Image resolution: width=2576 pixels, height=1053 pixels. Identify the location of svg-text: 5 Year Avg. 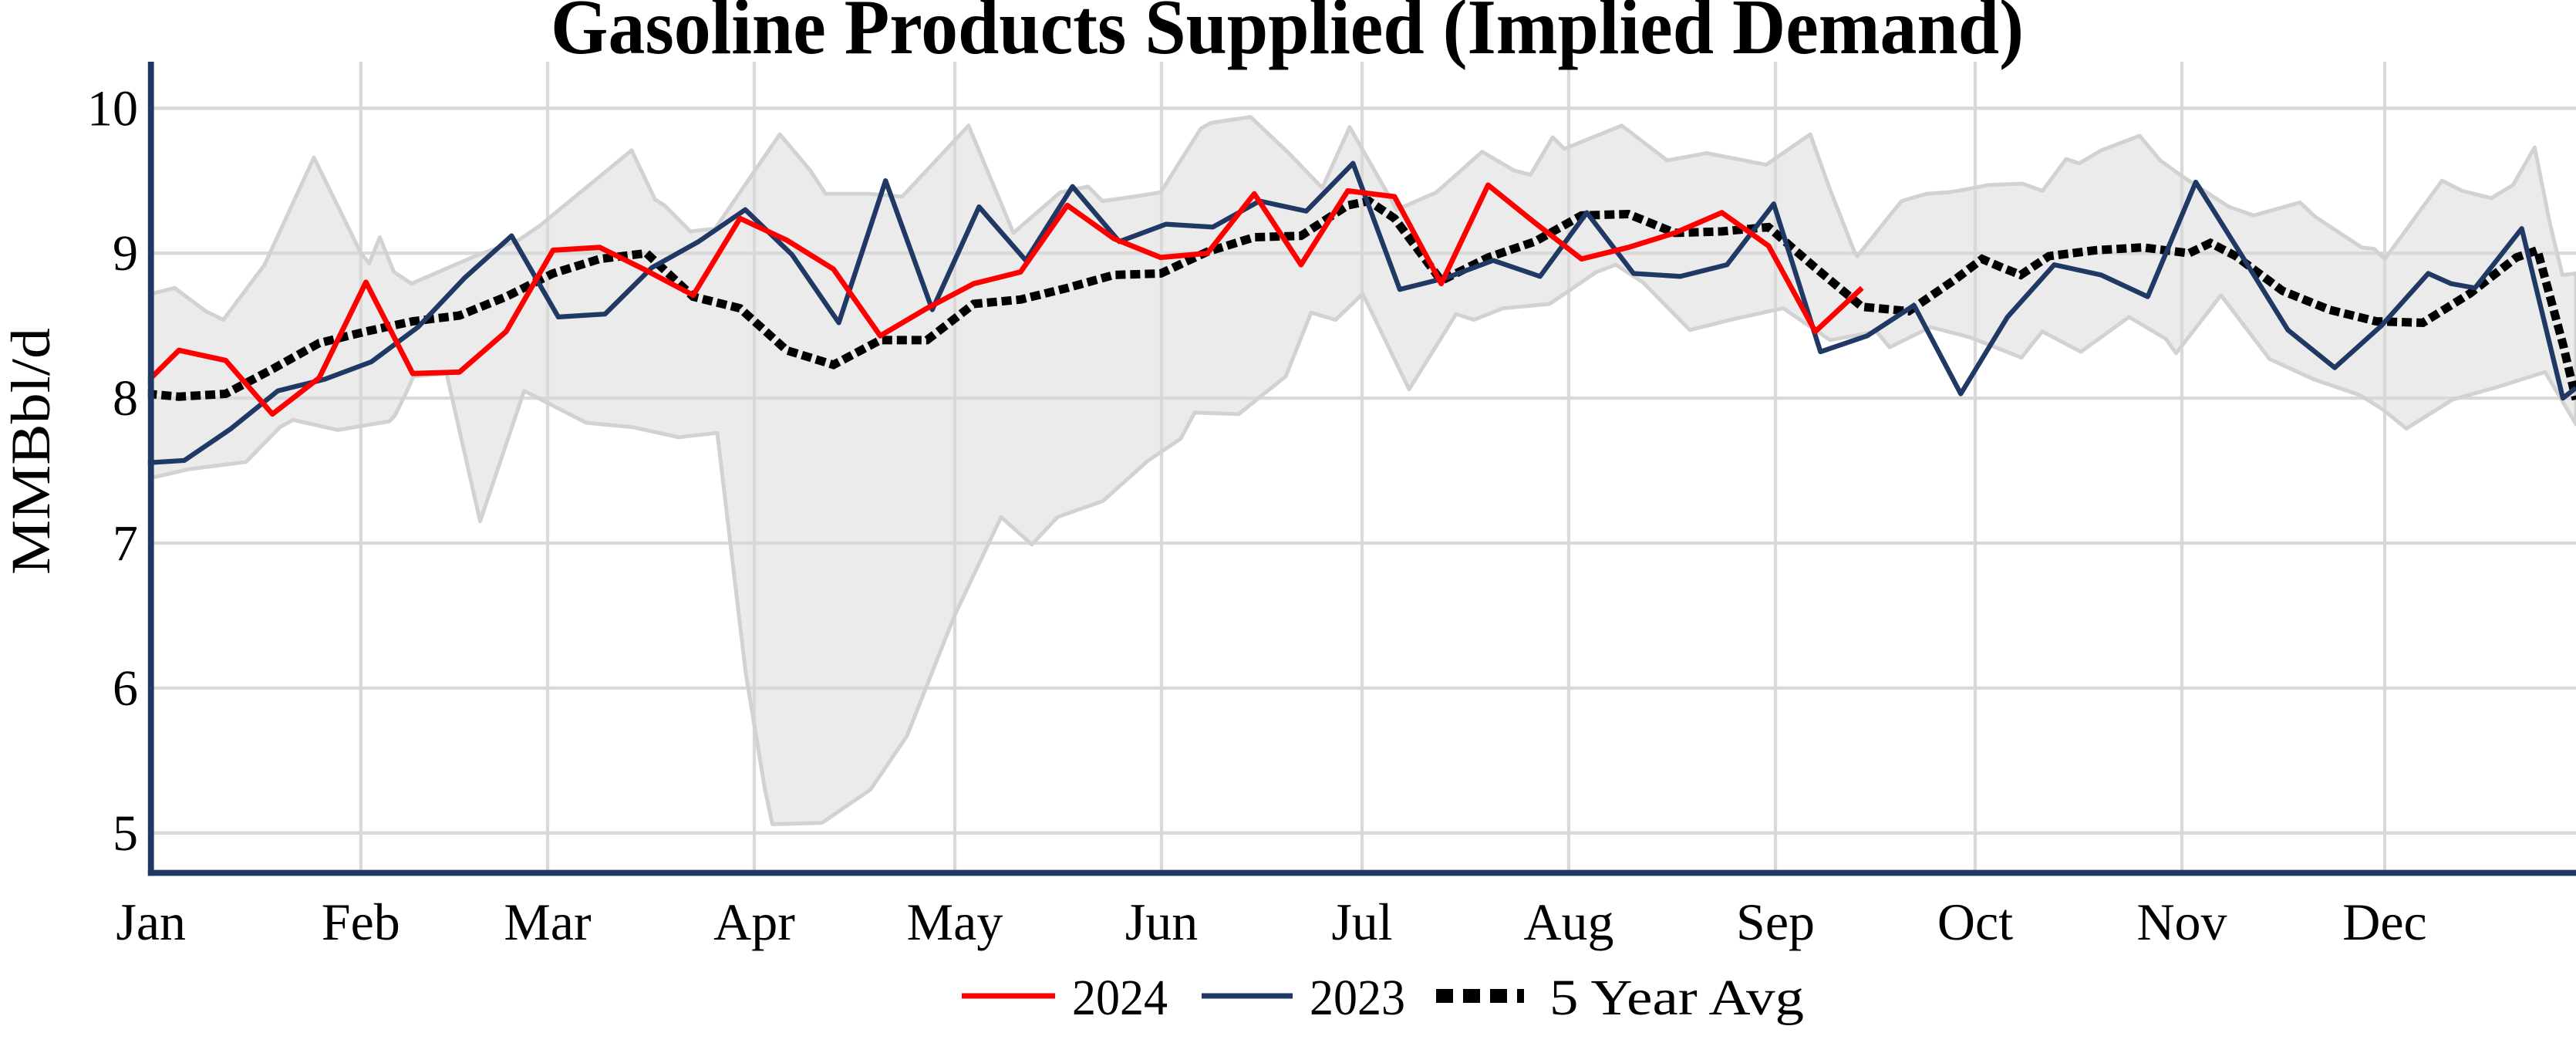
(1676, 998).